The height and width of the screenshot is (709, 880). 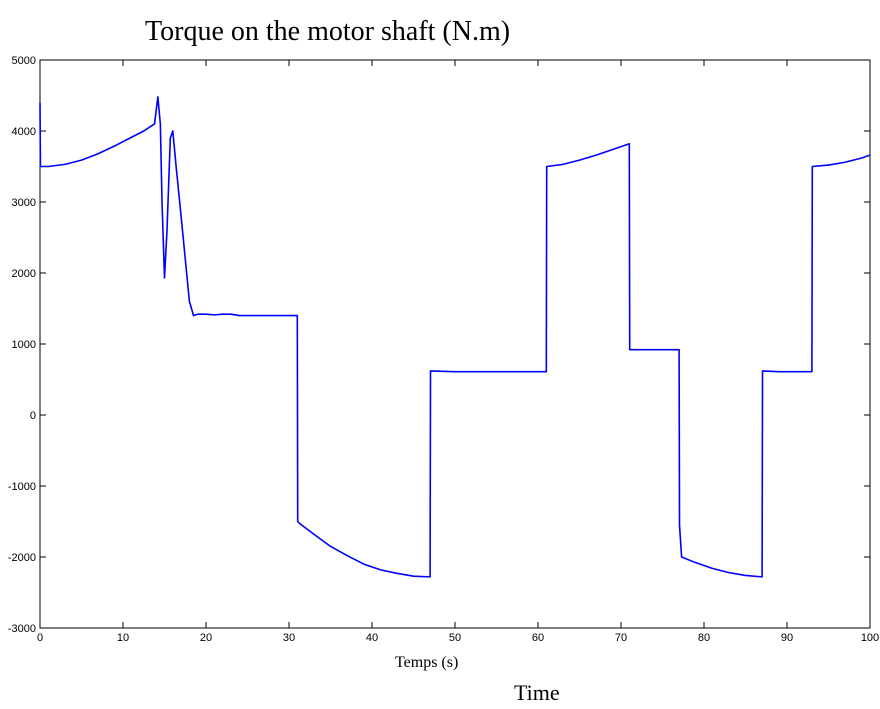 What do you see at coordinates (372, 638) in the screenshot?
I see `x-tick-label: 40` at bounding box center [372, 638].